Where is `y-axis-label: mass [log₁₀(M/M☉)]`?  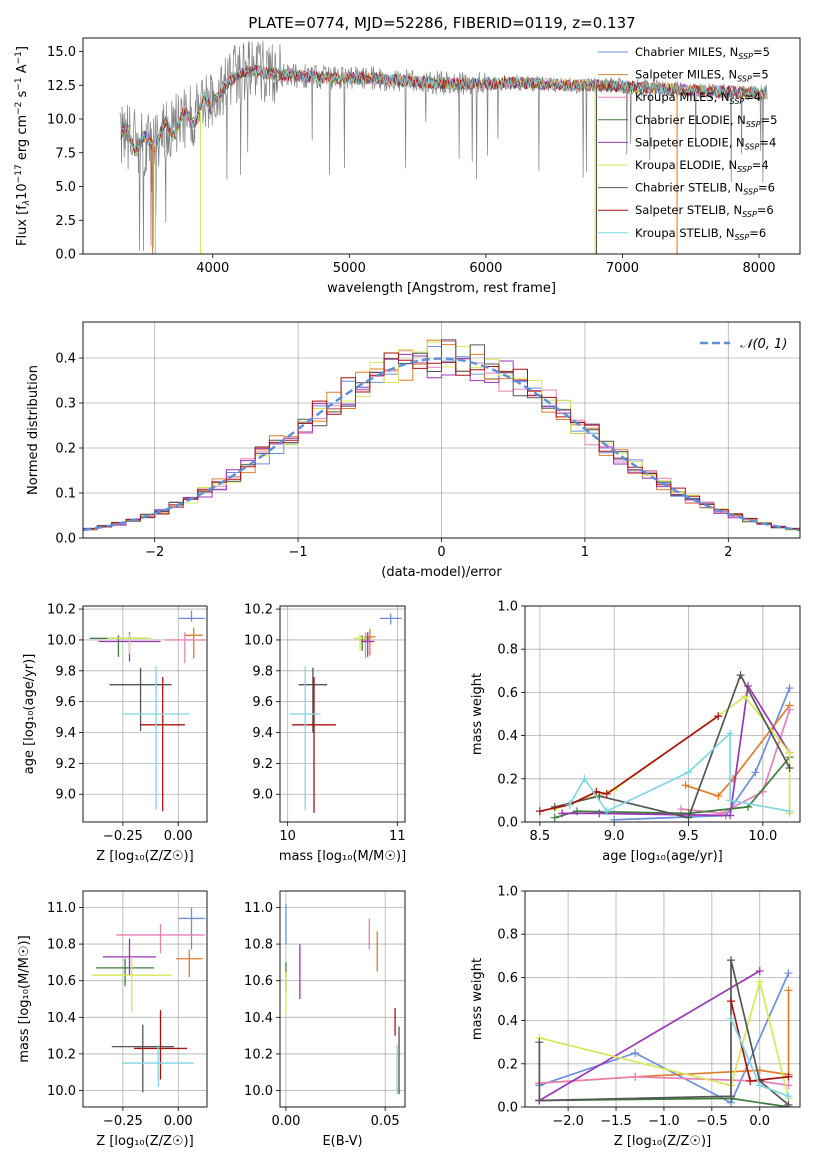
y-axis-label: mass [log₁₀(M/M☉)] is located at coordinates (24, 998).